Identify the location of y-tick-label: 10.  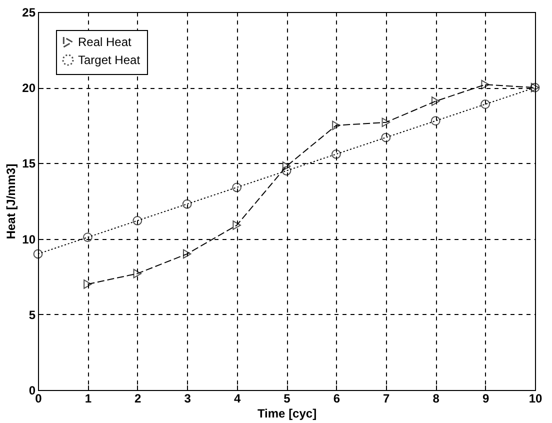
(29, 239).